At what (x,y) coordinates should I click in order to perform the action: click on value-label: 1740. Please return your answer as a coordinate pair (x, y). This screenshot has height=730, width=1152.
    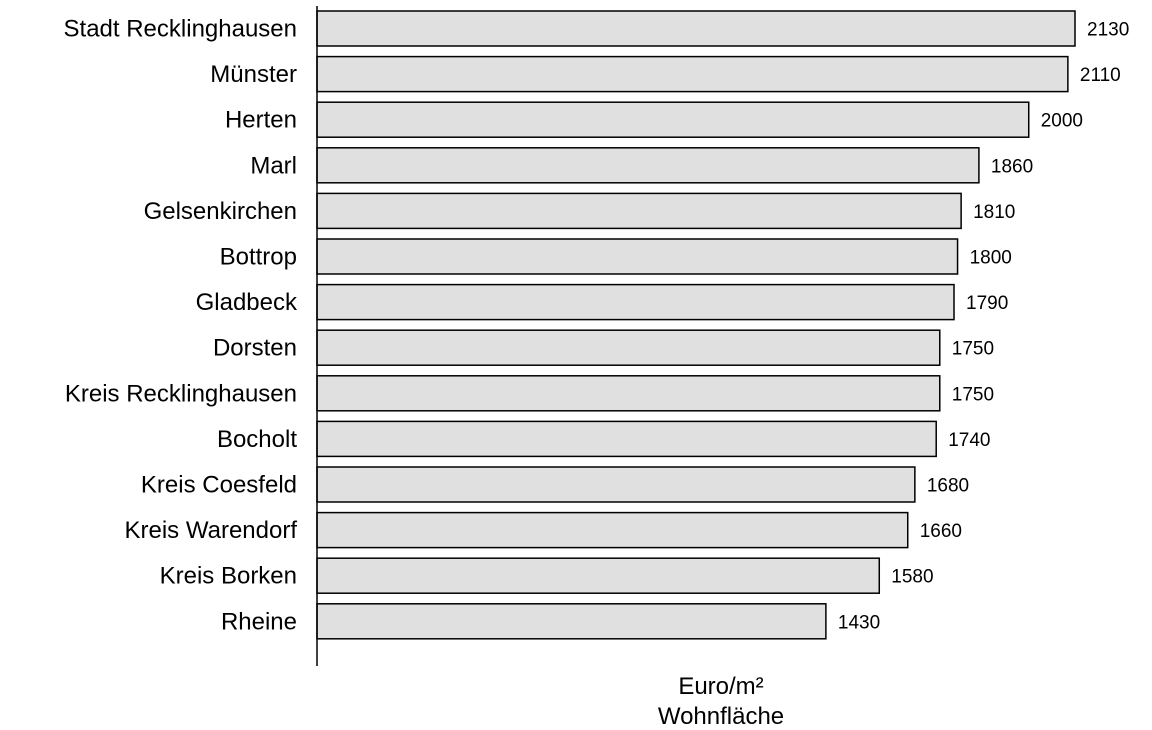
    Looking at the image, I should click on (969, 440).